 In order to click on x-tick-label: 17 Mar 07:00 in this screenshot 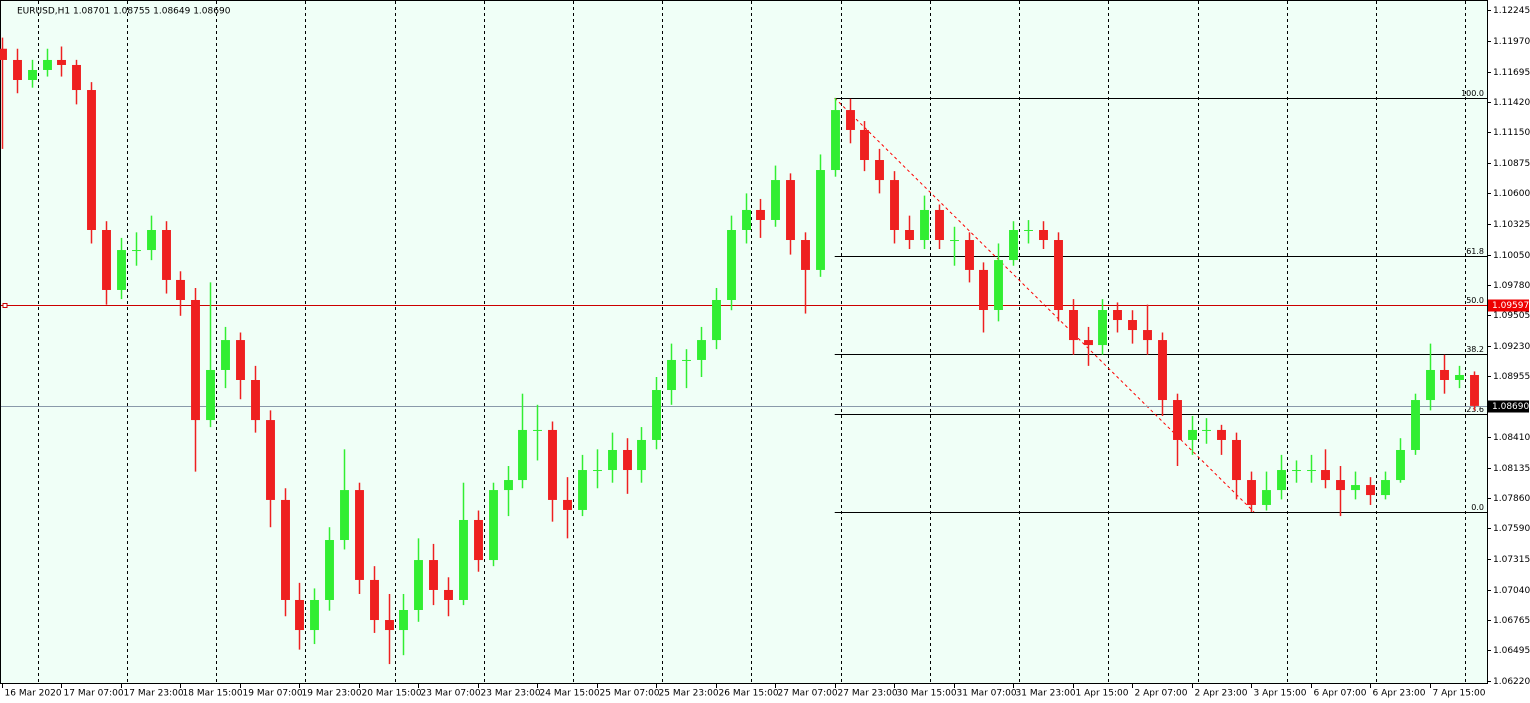, I will do `click(94, 694)`.